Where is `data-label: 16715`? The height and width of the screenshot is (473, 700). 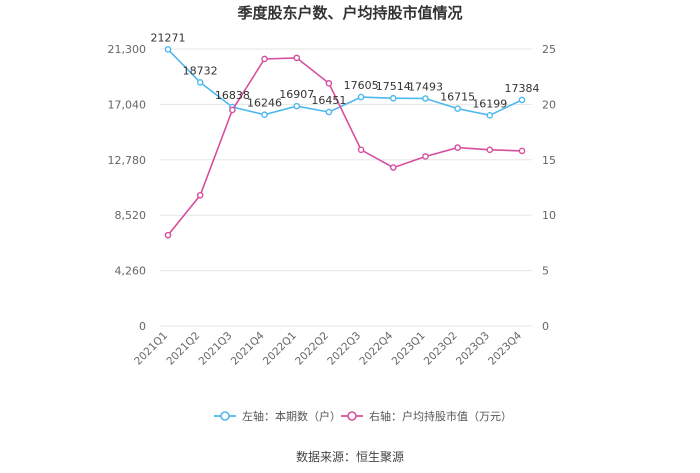
data-label: 16715 is located at coordinates (457, 97).